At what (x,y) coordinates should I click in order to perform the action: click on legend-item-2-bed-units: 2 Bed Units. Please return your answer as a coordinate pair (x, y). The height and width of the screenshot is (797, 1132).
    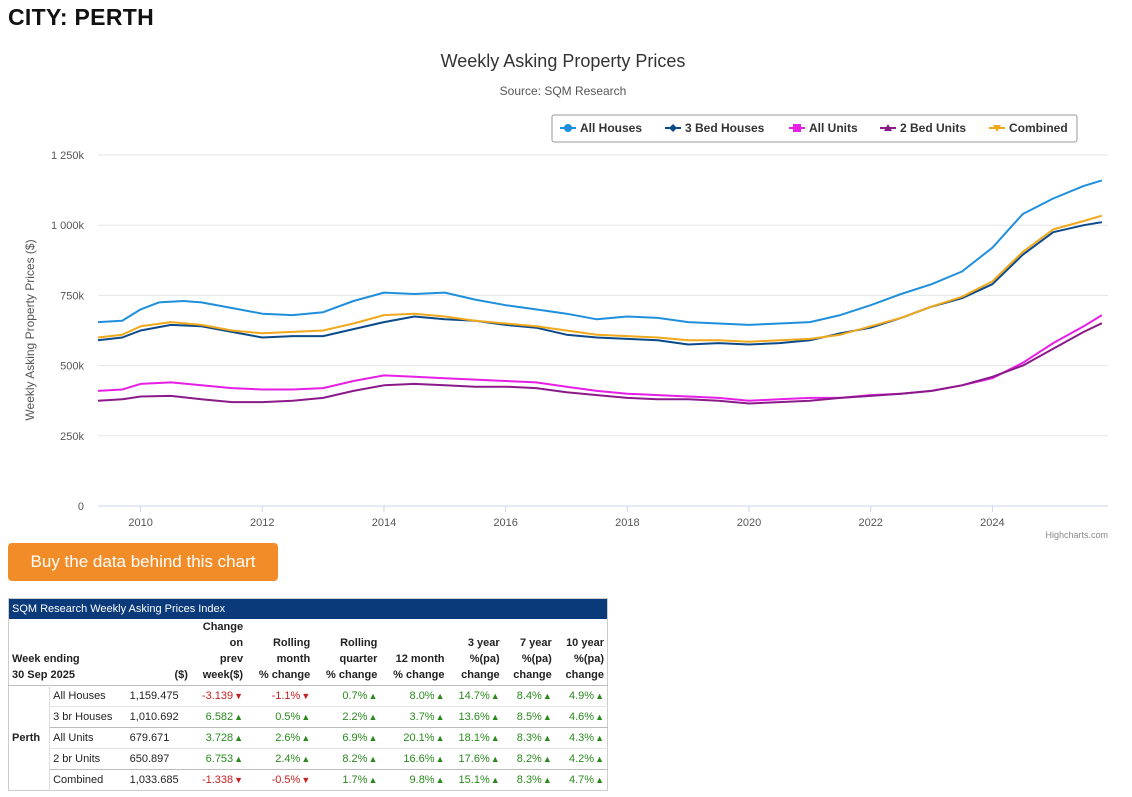
    Looking at the image, I should click on (923, 128).